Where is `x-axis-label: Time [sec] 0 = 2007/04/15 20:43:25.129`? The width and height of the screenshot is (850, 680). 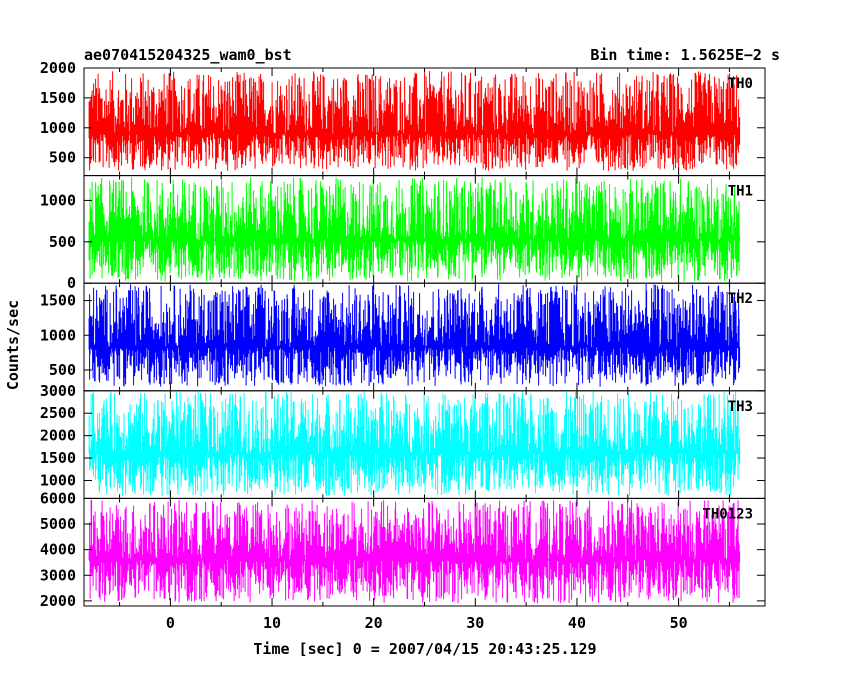 x-axis-label: Time [sec] 0 = 2007/04/15 20:43:25.129 is located at coordinates (424, 649).